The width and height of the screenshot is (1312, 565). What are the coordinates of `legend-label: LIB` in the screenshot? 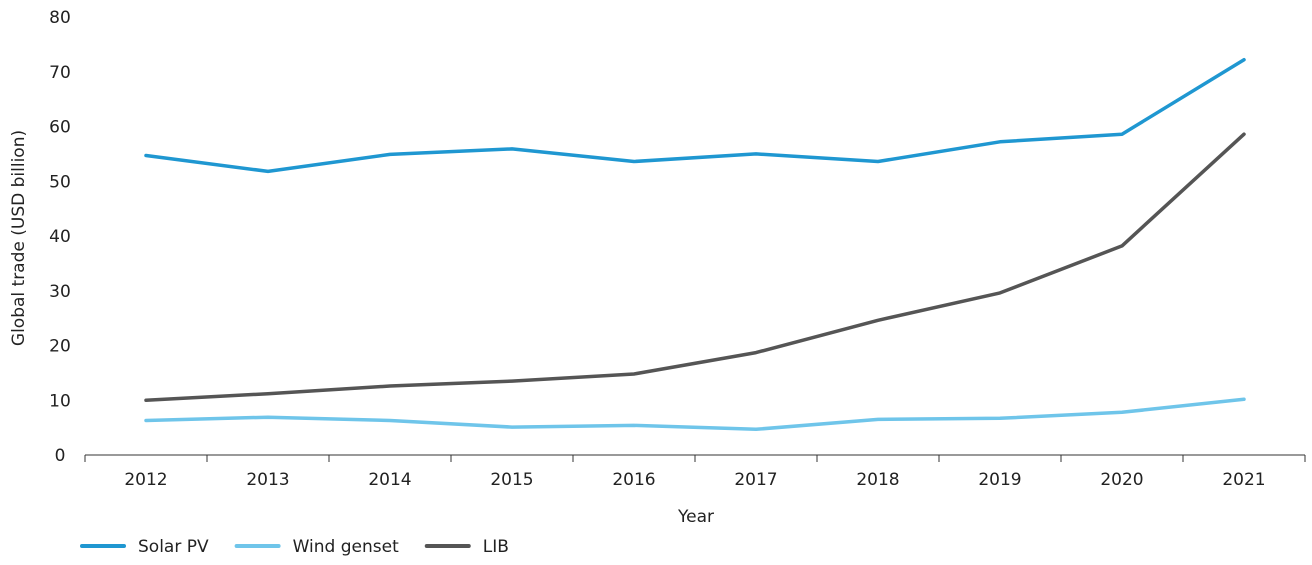 It's located at (496, 547).